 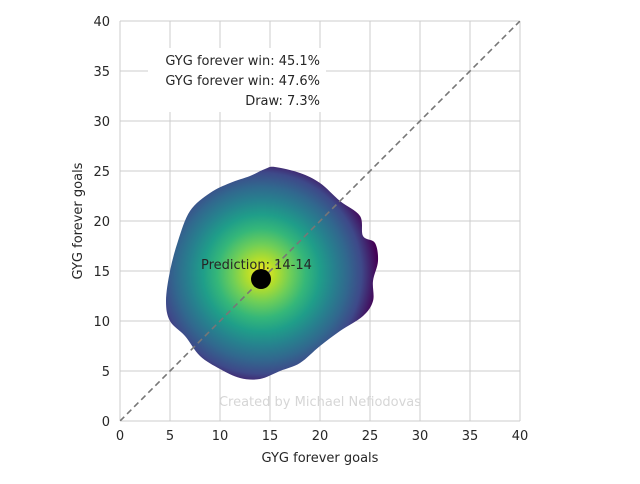 What do you see at coordinates (242, 61) in the screenshot?
I see `annotation-team-a-win: GYG forever win: 45.1%` at bounding box center [242, 61].